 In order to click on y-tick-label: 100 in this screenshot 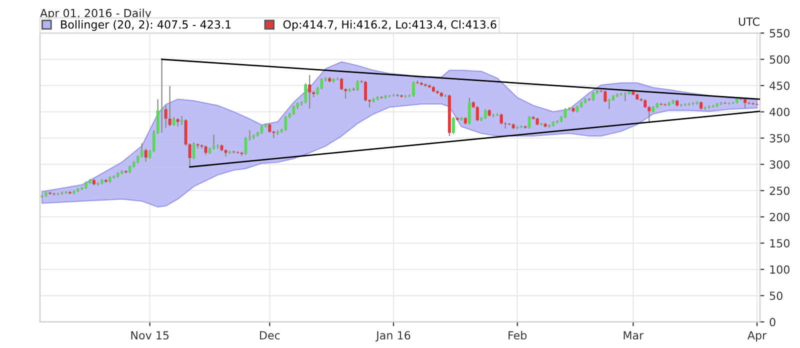, I will do `click(780, 269)`.